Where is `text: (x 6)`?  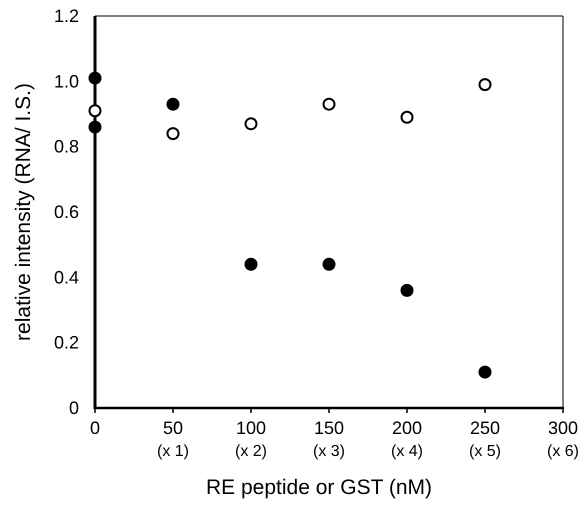 text: (x 6) is located at coordinates (563, 451).